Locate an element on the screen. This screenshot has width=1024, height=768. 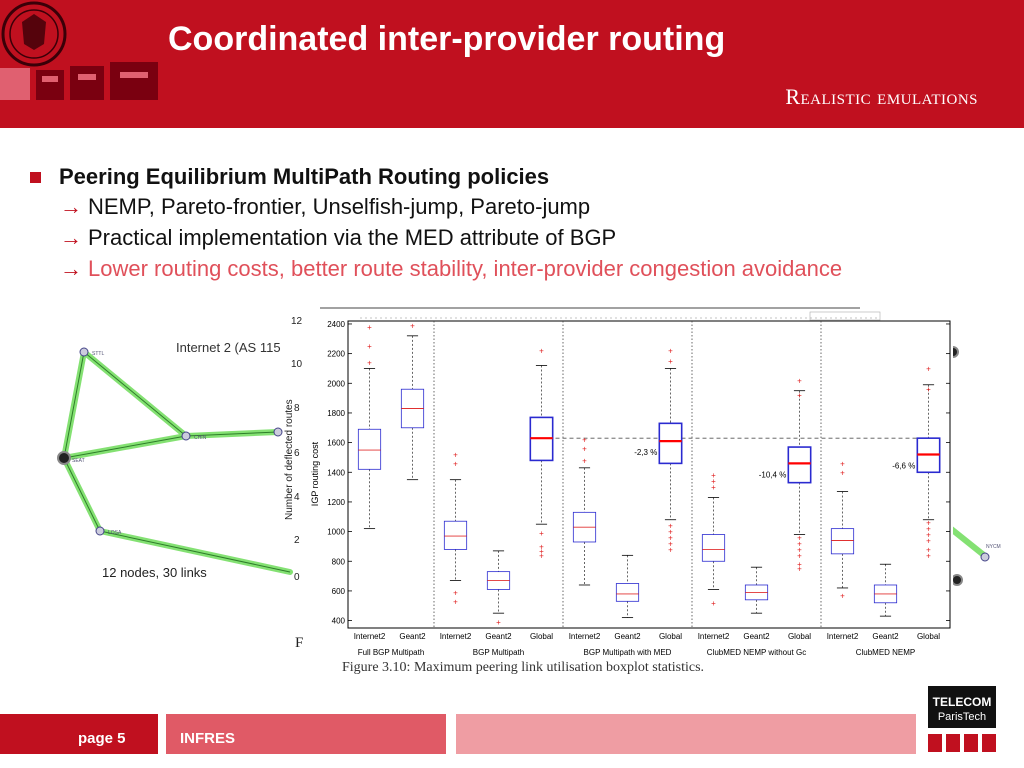
telecom-paristech-logo: TELECOM ParisTech is located at coordinates (962, 720).